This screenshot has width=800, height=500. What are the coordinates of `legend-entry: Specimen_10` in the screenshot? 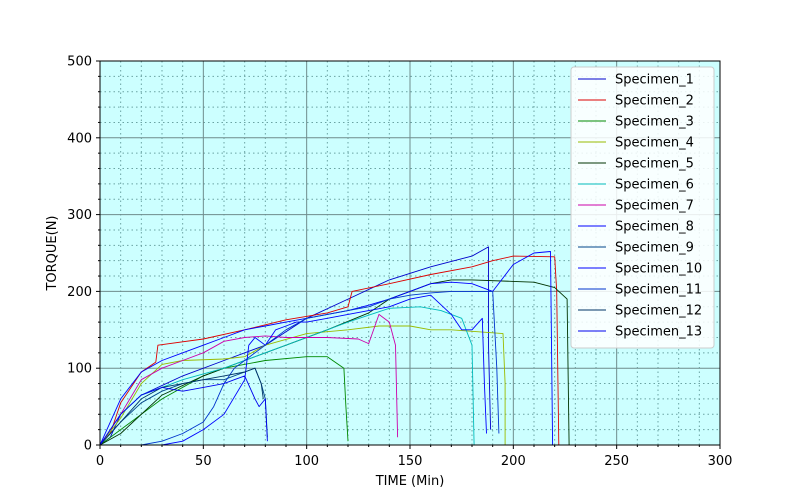 It's located at (658, 269).